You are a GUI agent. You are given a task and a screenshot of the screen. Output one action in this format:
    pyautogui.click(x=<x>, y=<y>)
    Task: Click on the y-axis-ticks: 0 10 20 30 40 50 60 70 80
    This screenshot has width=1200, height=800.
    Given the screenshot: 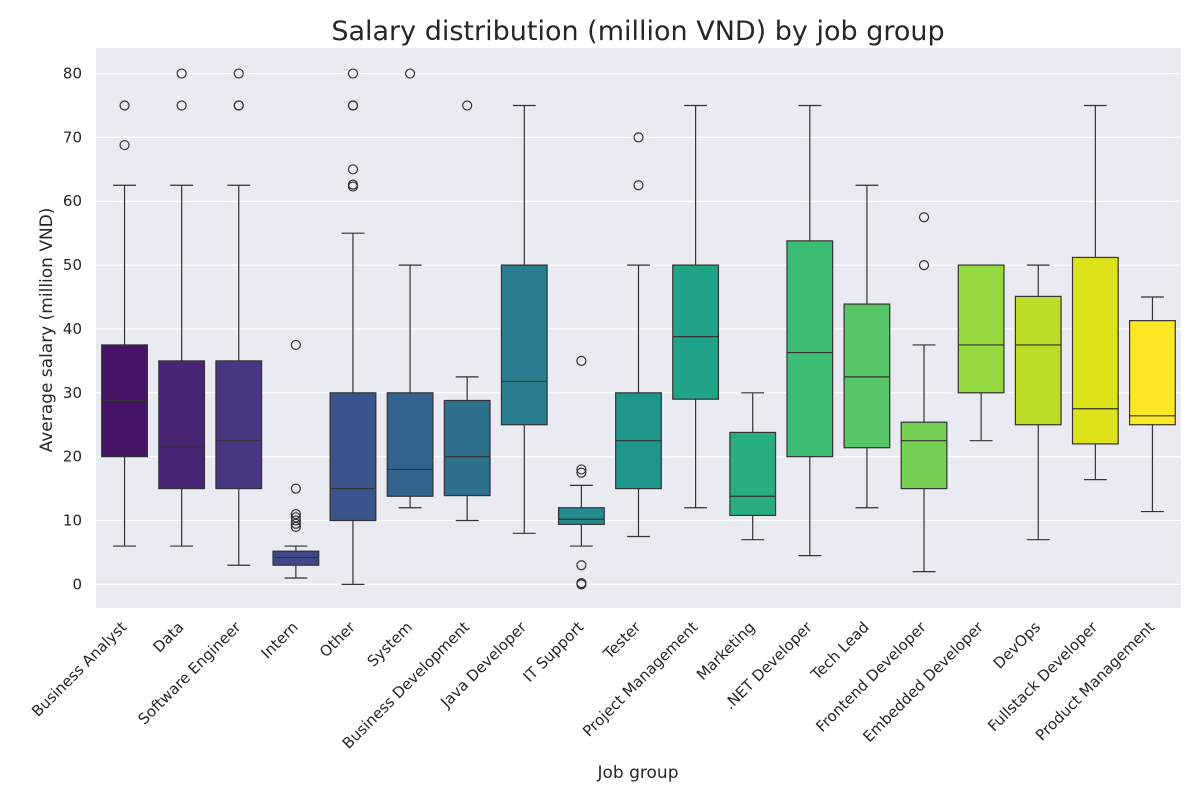 What is the action you would take?
    pyautogui.click(x=72, y=329)
    